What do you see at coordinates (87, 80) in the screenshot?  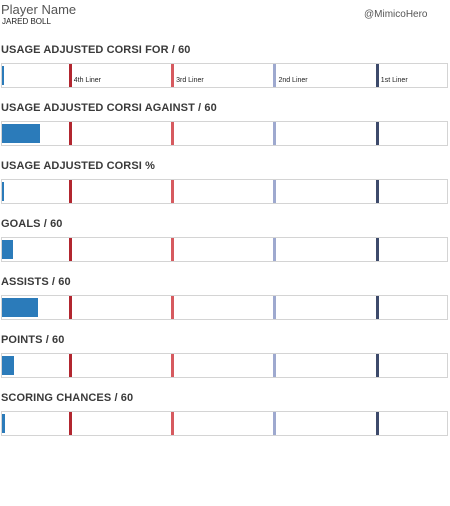 I see `tier-label: 4th Liner` at bounding box center [87, 80].